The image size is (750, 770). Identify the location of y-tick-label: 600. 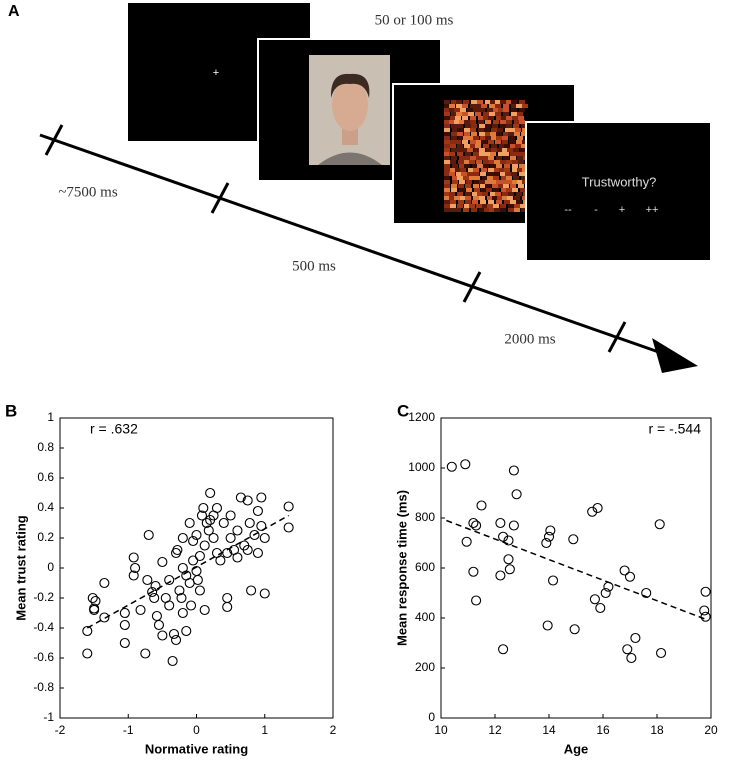
(425, 567).